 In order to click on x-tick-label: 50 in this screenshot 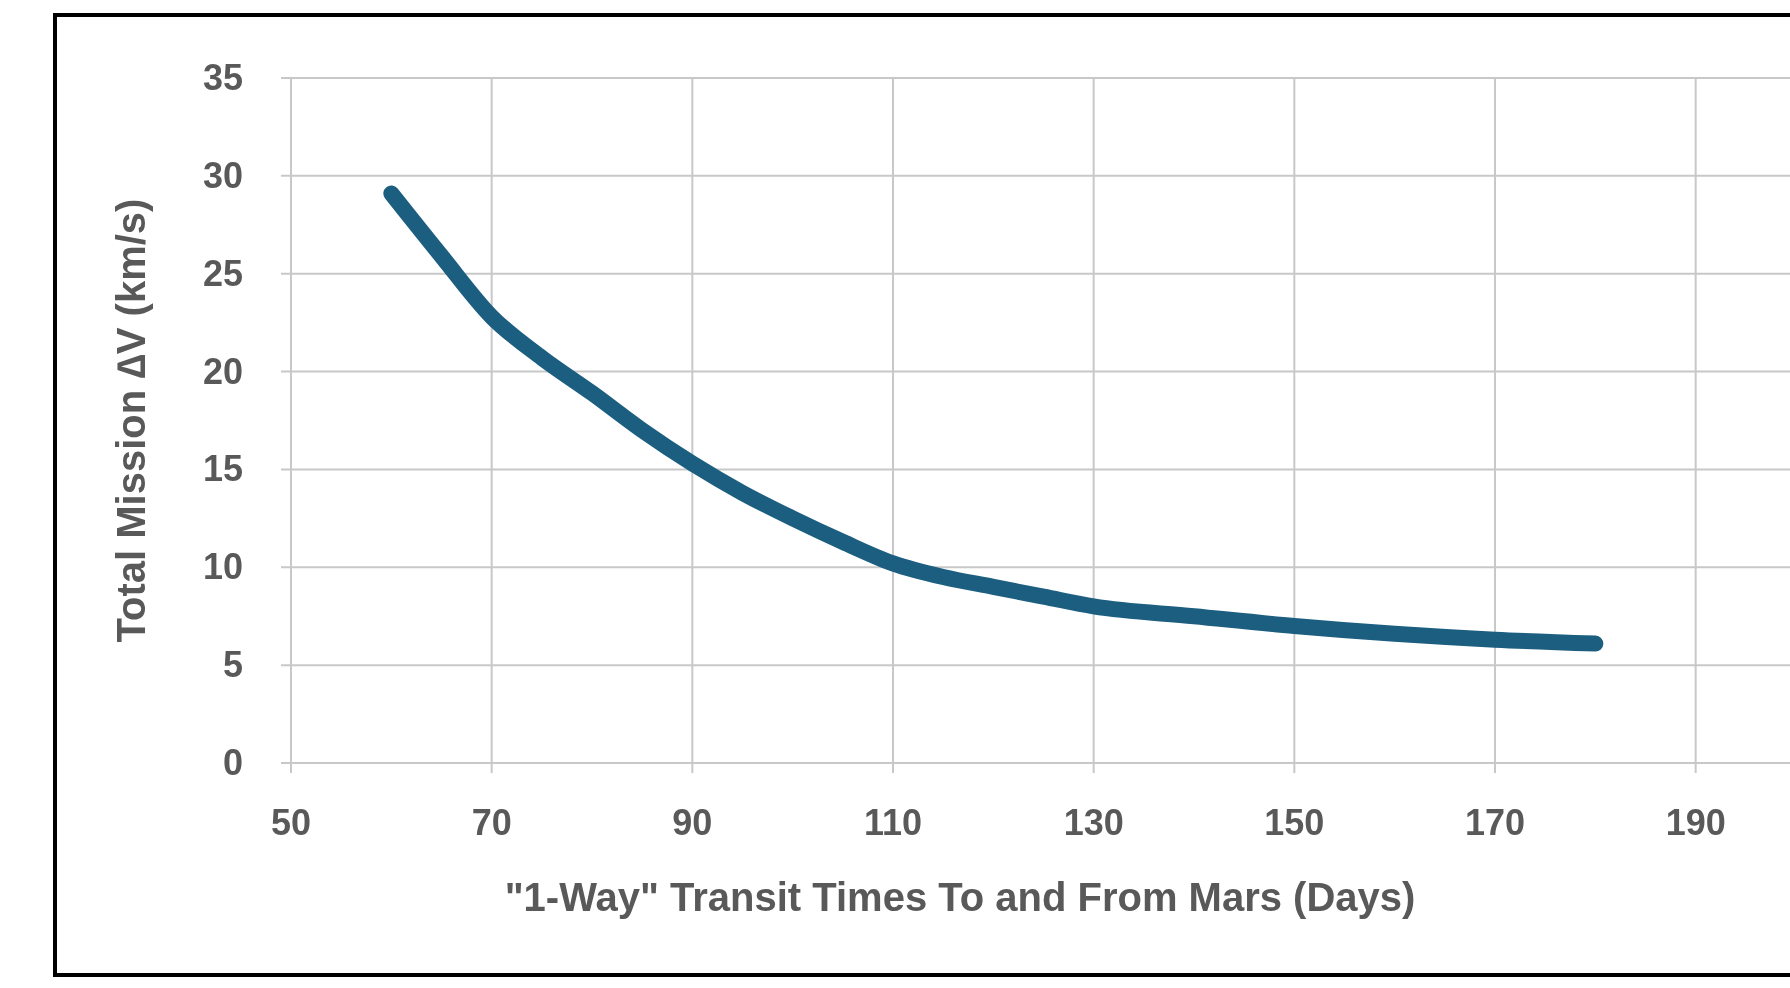, I will do `click(291, 822)`.